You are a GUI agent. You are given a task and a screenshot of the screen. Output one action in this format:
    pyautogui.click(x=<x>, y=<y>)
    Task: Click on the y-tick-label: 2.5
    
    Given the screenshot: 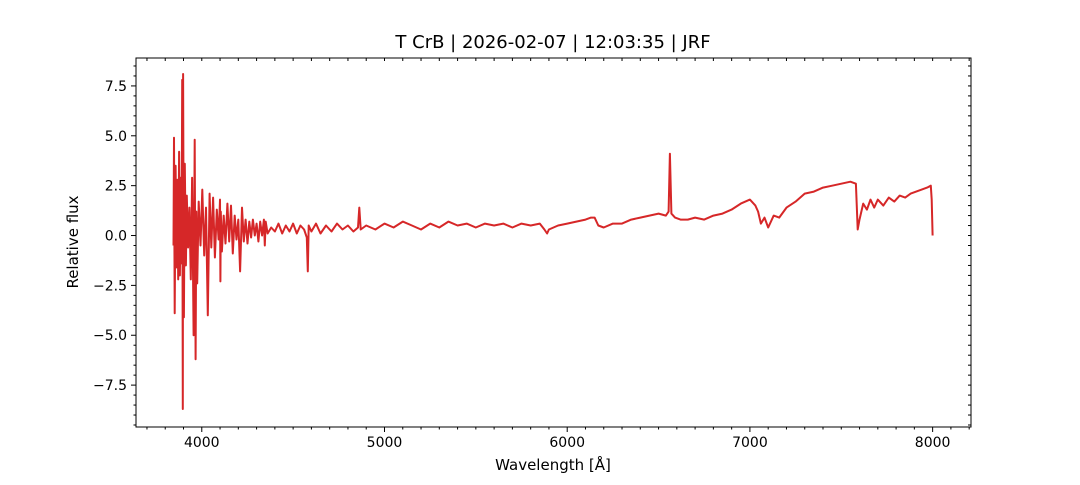 What is the action you would take?
    pyautogui.click(x=116, y=187)
    